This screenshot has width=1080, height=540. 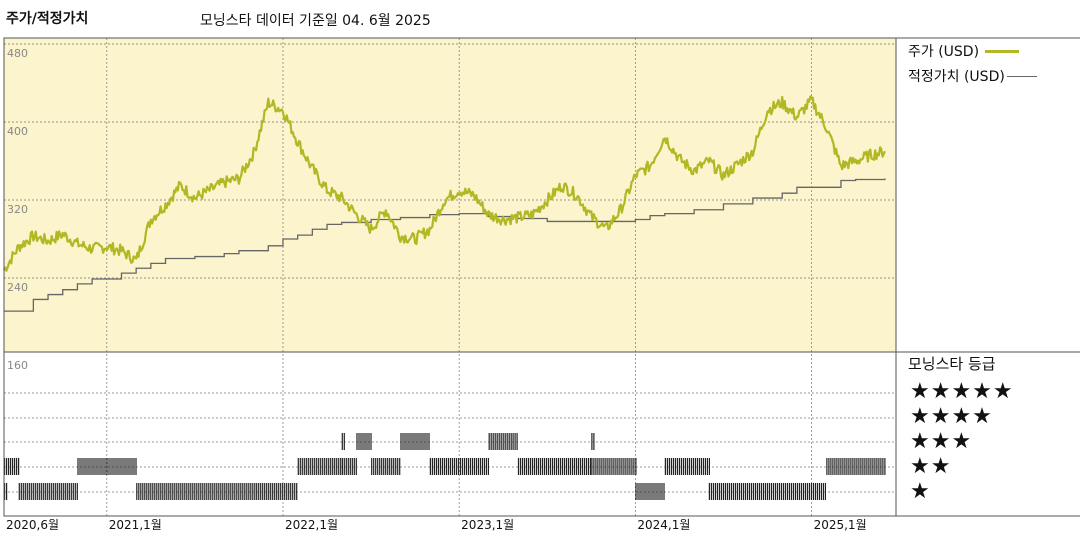 What do you see at coordinates (17, 53) in the screenshot?
I see `y-tick-label: 480` at bounding box center [17, 53].